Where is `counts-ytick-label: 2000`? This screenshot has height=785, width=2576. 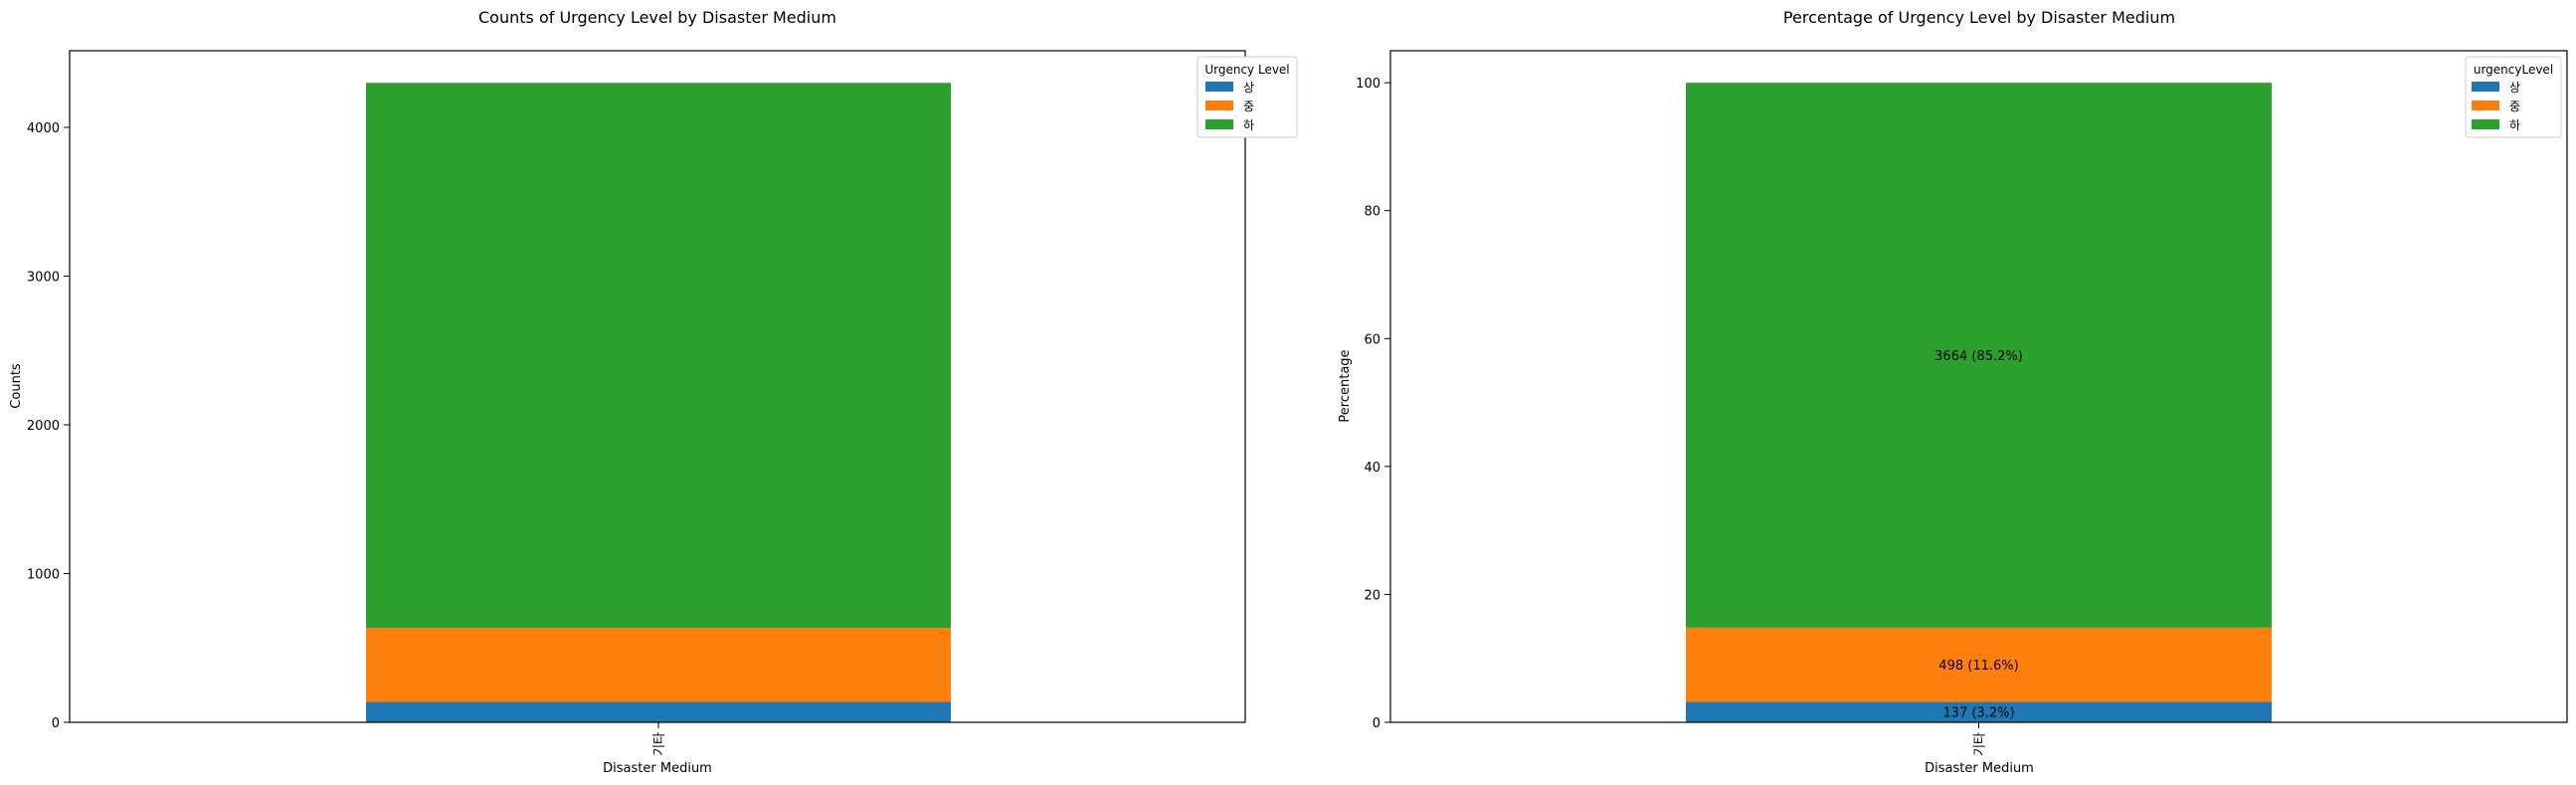
counts-ytick-label: 2000 is located at coordinates (43, 426).